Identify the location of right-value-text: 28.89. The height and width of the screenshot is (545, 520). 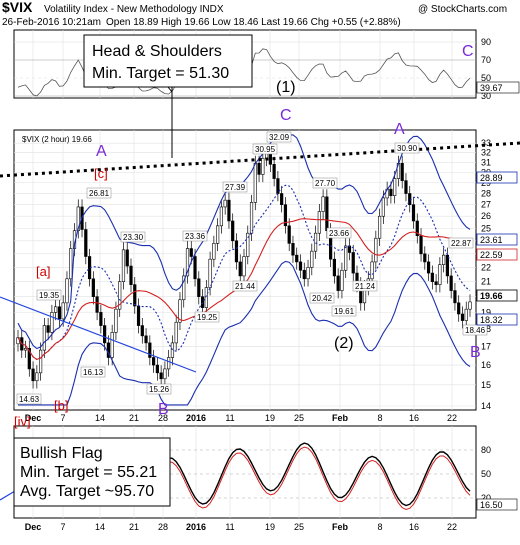
(491, 178).